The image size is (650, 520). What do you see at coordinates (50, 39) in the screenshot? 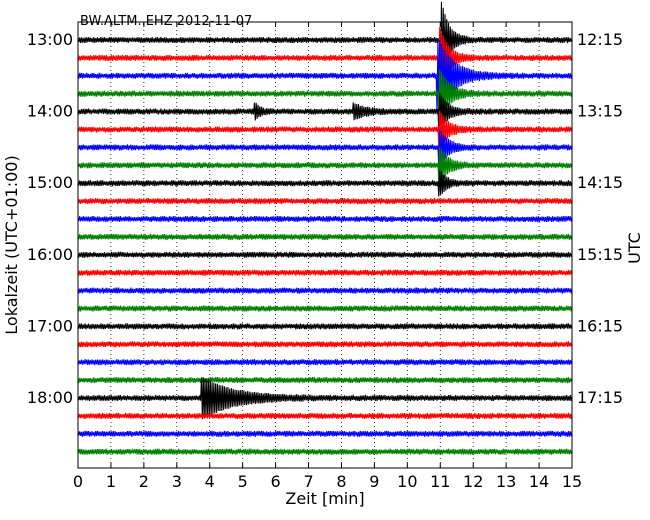
I see `left-tick-label: 13:00` at bounding box center [50, 39].